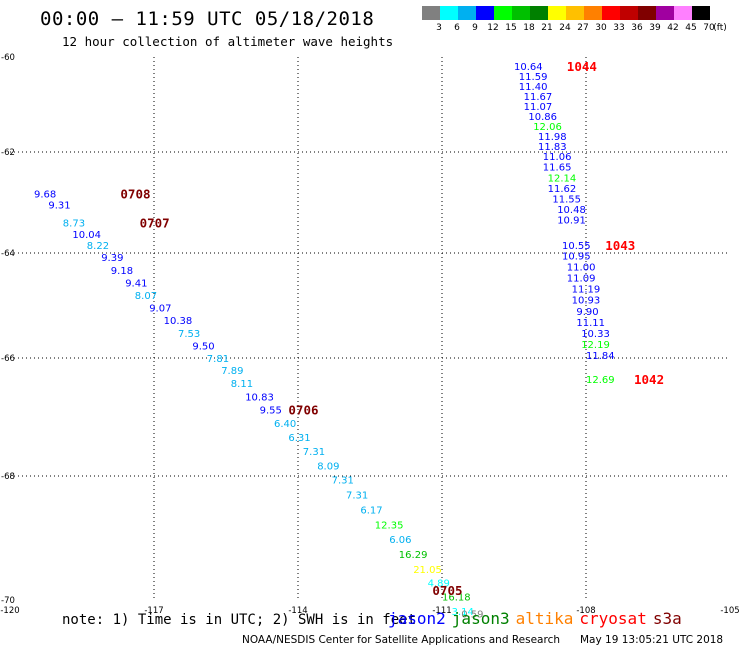  Describe the element at coordinates (371, 510) in the screenshot. I see `wave-height-value: 6.17` at that location.